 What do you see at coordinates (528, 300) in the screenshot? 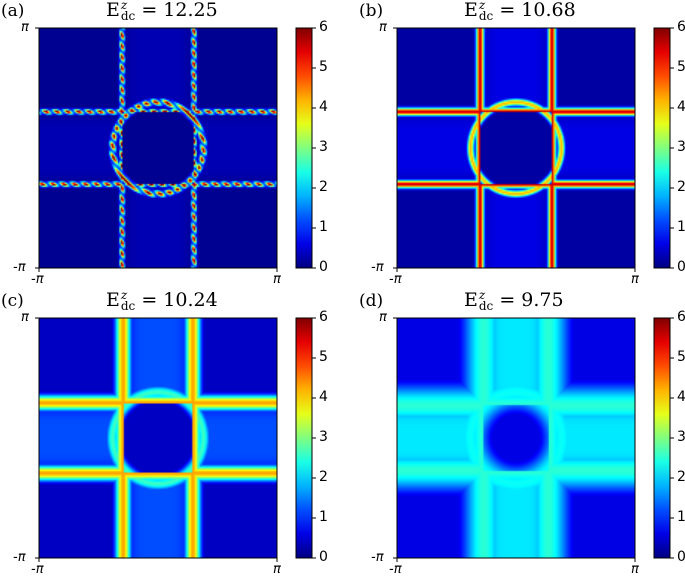
I see `title-value: = 9.75` at bounding box center [528, 300].